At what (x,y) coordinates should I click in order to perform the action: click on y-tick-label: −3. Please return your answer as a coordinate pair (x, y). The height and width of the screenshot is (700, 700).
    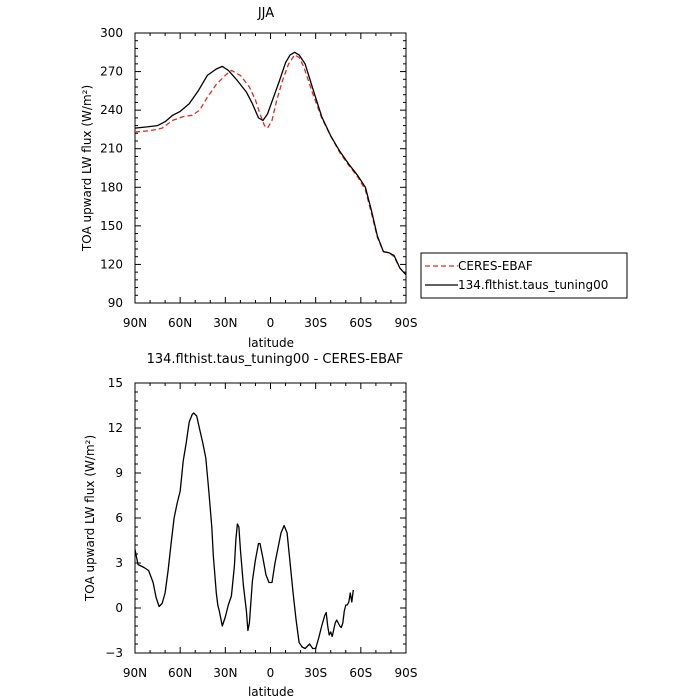
    Looking at the image, I should click on (114, 653).